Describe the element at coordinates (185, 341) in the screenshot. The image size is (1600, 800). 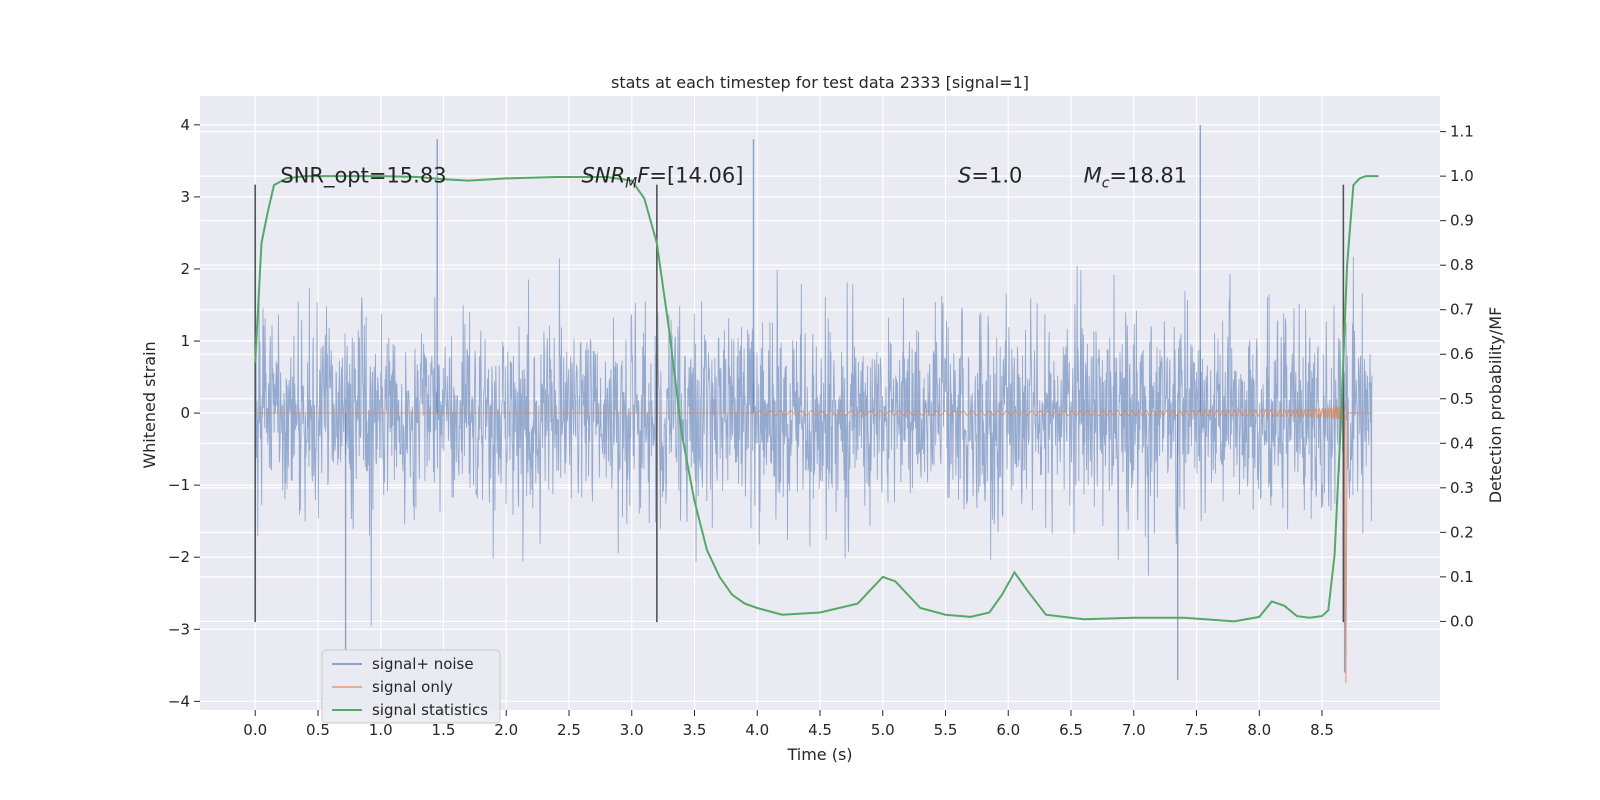
I see `y-tick-label: 1` at that location.